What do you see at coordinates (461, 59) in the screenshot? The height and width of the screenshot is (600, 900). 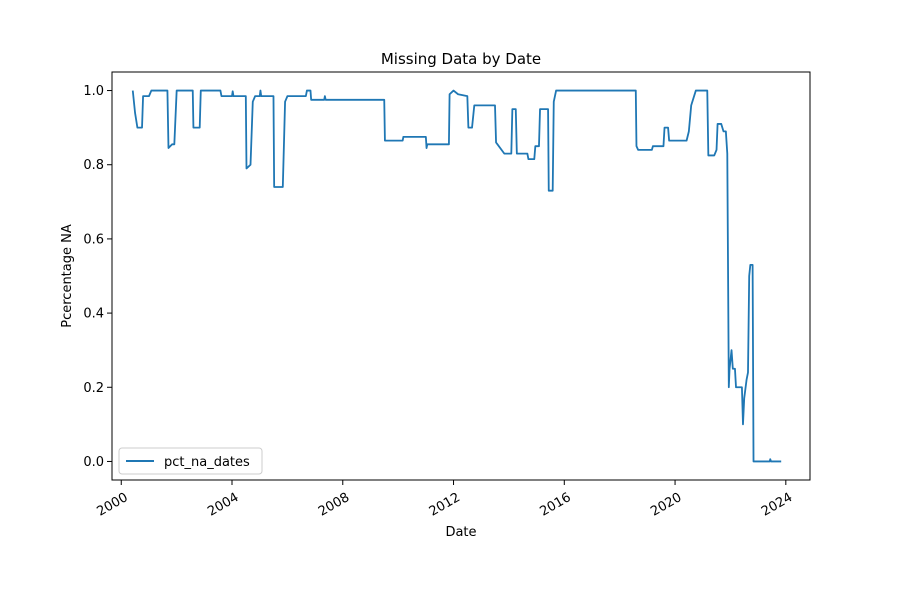 I see `chart-title: Missing Data by Date` at bounding box center [461, 59].